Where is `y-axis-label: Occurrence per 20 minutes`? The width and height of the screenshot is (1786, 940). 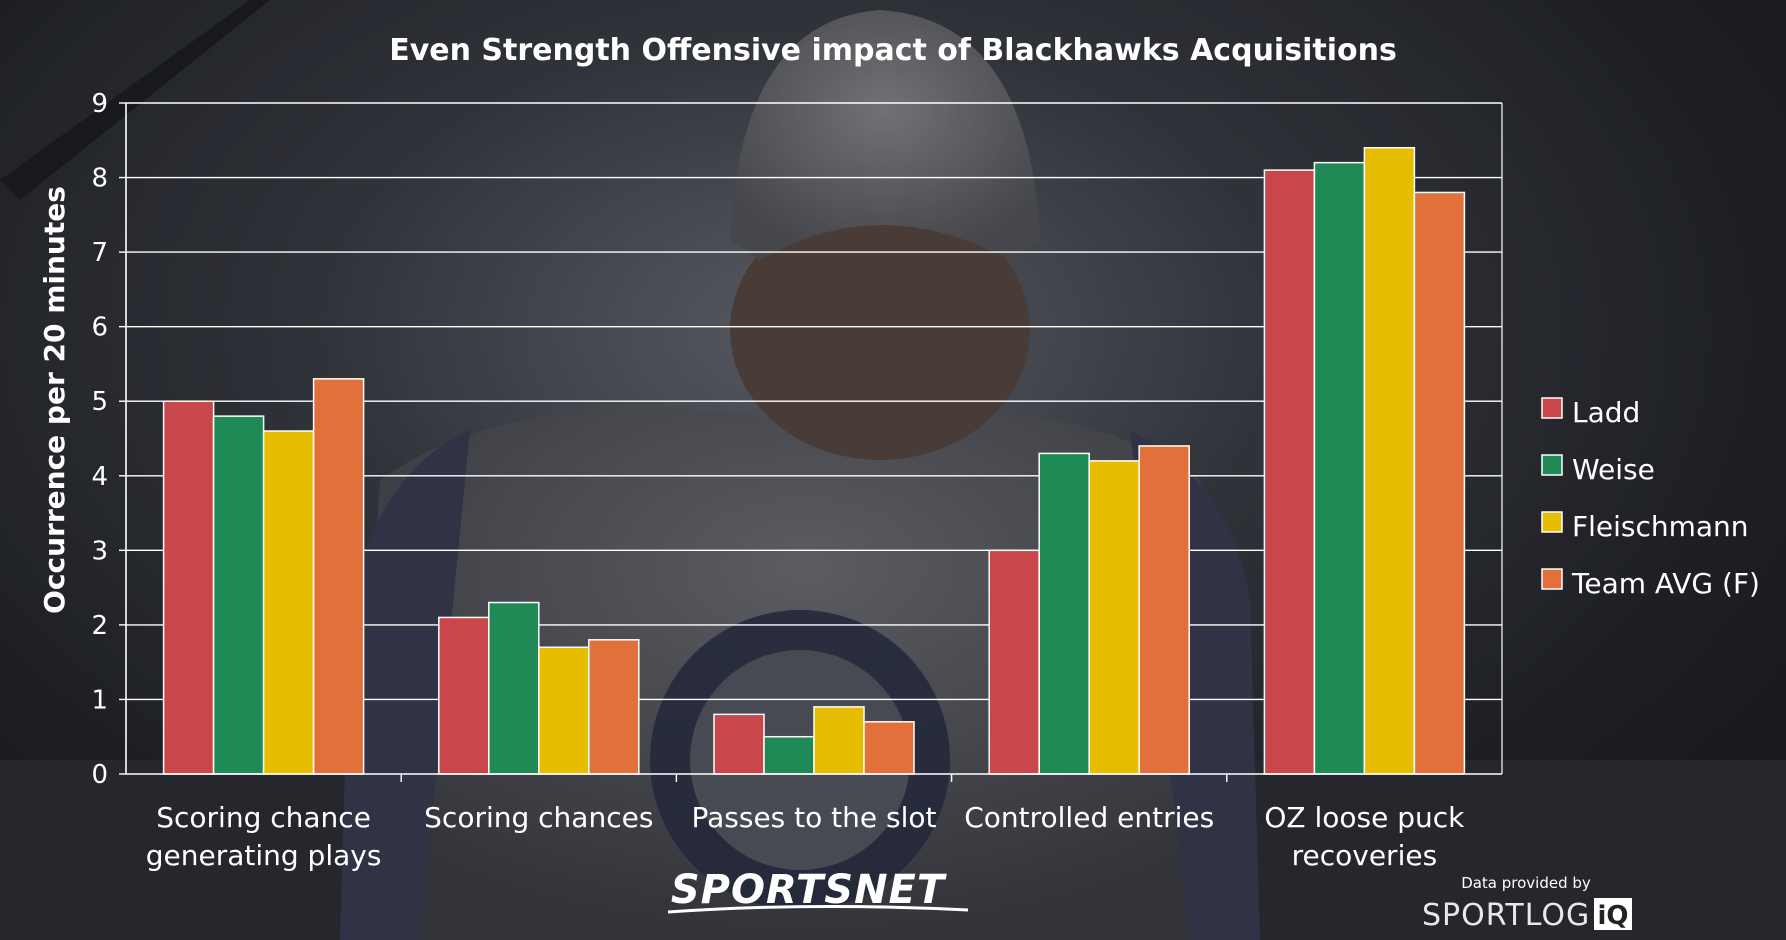
y-axis-label: Occurrence per 20 minutes is located at coordinates (54, 400).